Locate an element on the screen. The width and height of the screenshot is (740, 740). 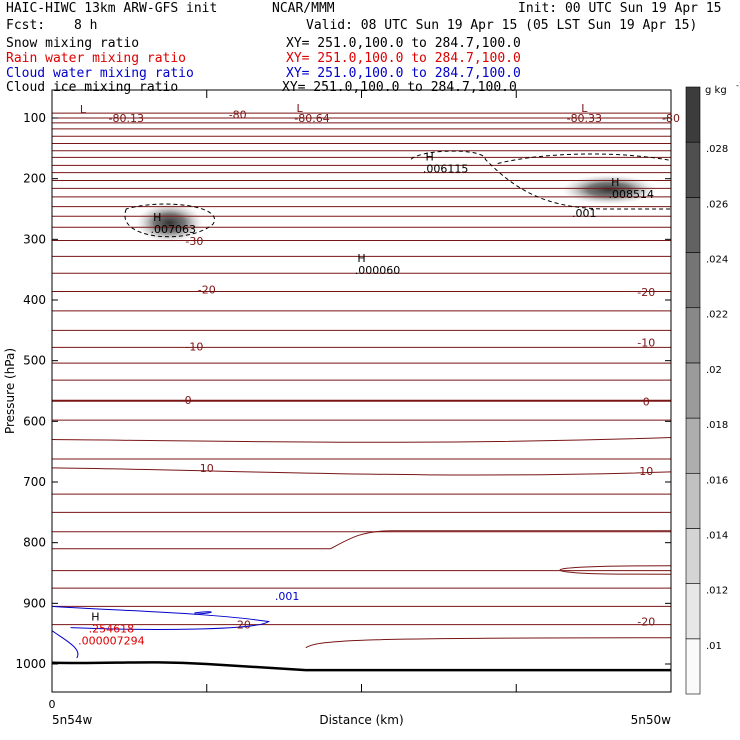
field-xy-rain: XY= 251.0,100.0 to 284.7,100.0 is located at coordinates (403, 58).